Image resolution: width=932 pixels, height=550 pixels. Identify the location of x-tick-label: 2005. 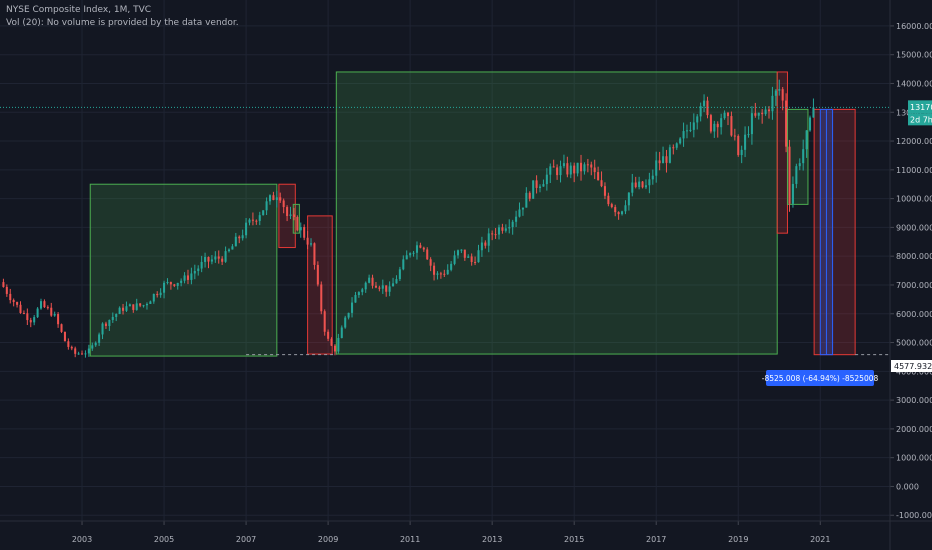
(164, 539).